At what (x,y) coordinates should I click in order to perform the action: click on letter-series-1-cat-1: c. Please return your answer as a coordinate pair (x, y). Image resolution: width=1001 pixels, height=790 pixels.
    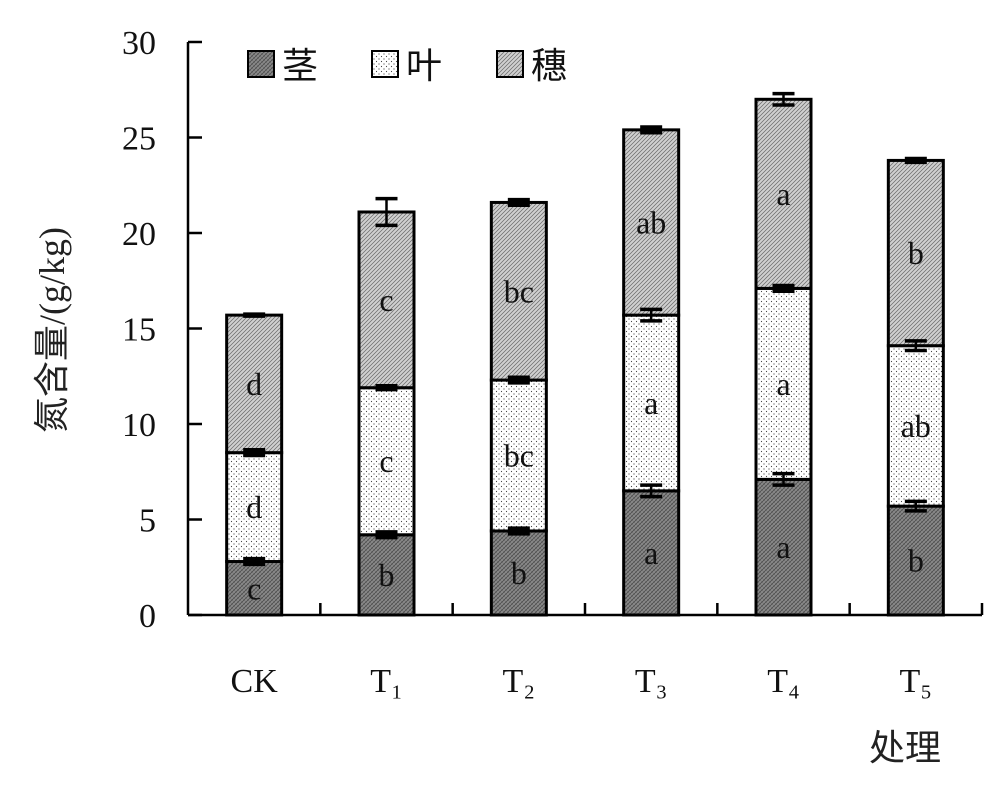
    Looking at the image, I should click on (386, 461).